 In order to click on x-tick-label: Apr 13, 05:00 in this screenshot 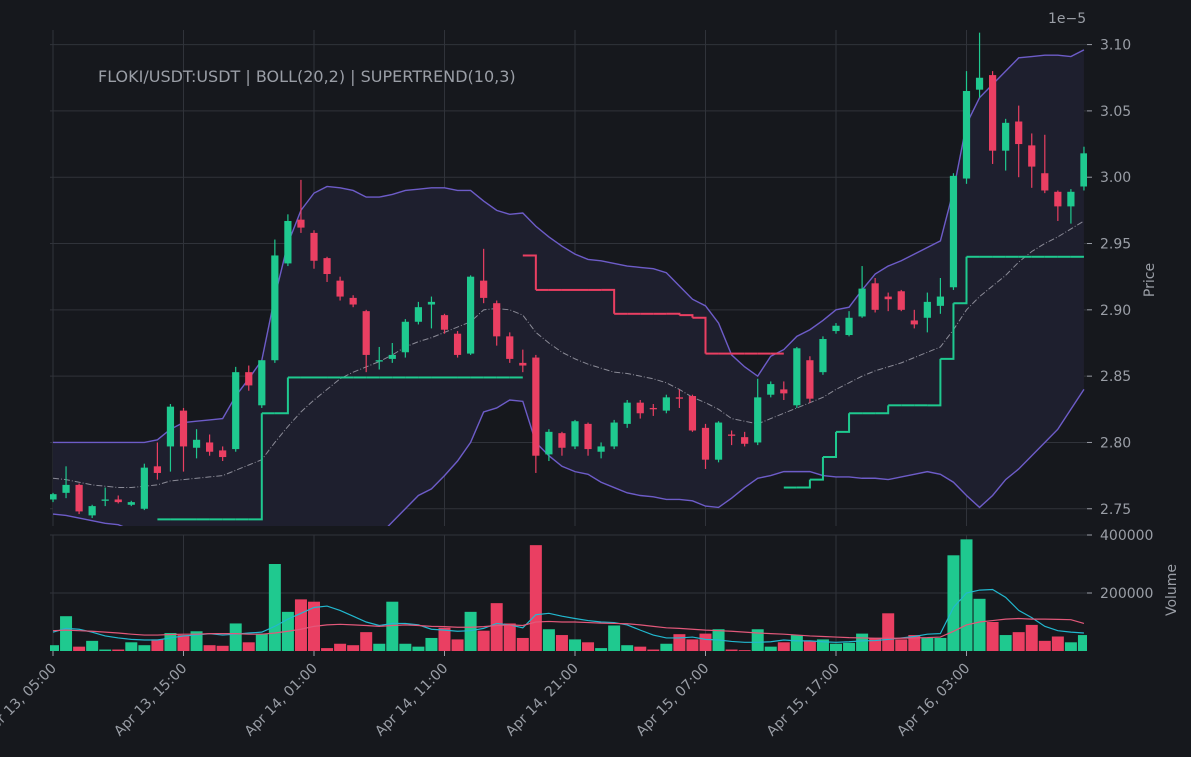, I will do `click(30, 700)`.